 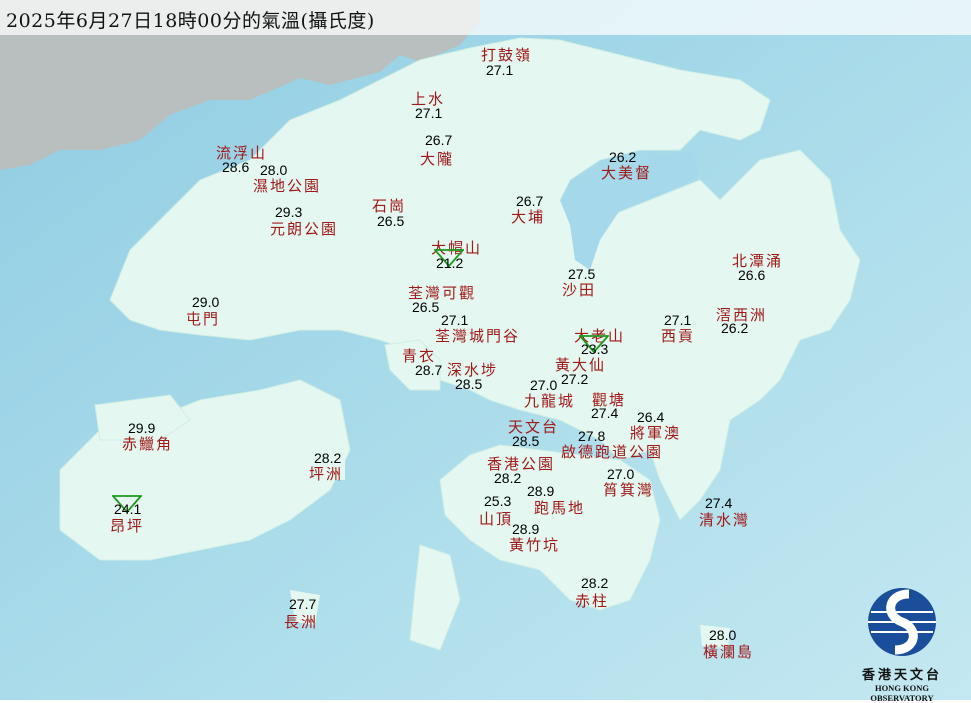 I want to click on station-name: 西貢, so click(x=678, y=336).